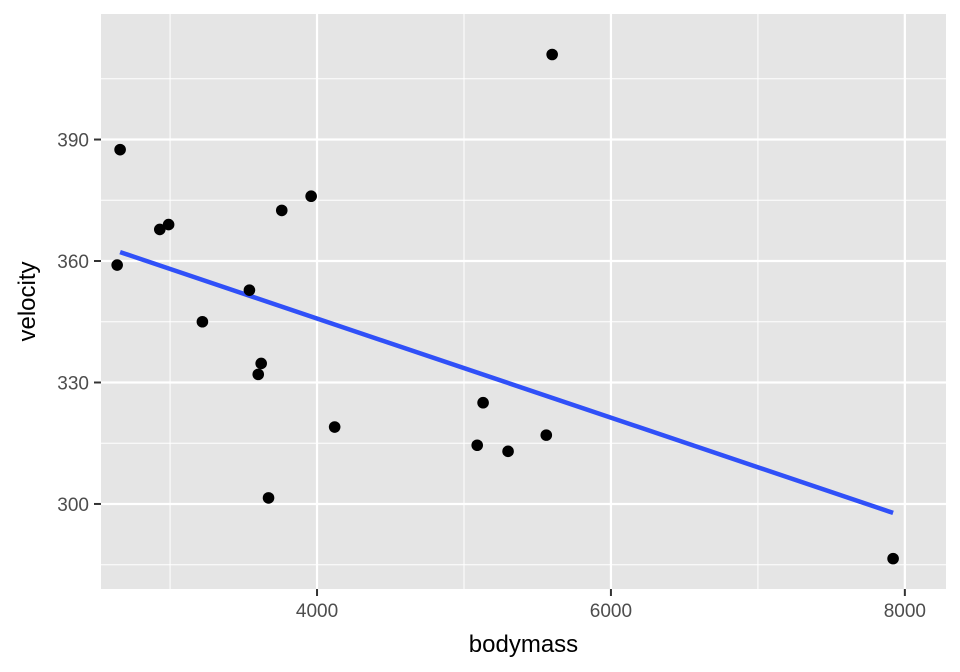  What do you see at coordinates (523, 644) in the screenshot?
I see `x-axis-title: bodymass` at bounding box center [523, 644].